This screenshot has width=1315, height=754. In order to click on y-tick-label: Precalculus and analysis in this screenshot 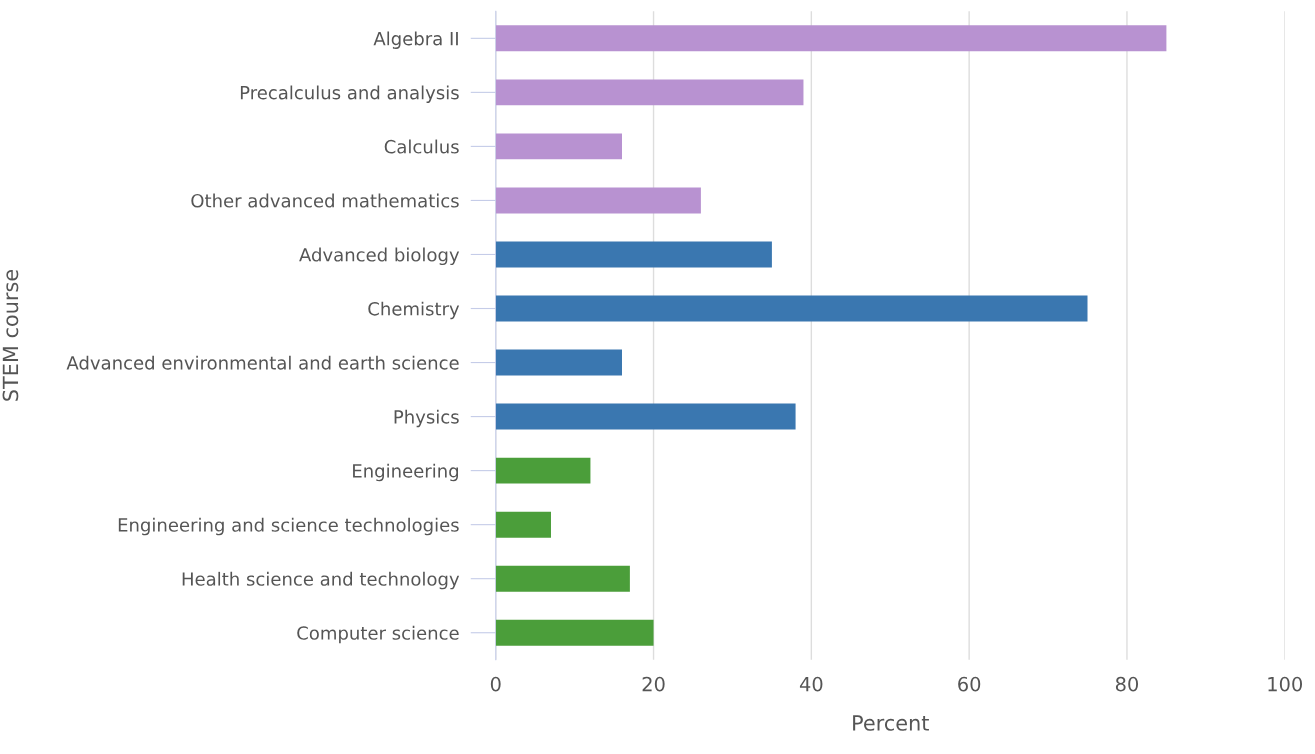, I will do `click(349, 94)`.